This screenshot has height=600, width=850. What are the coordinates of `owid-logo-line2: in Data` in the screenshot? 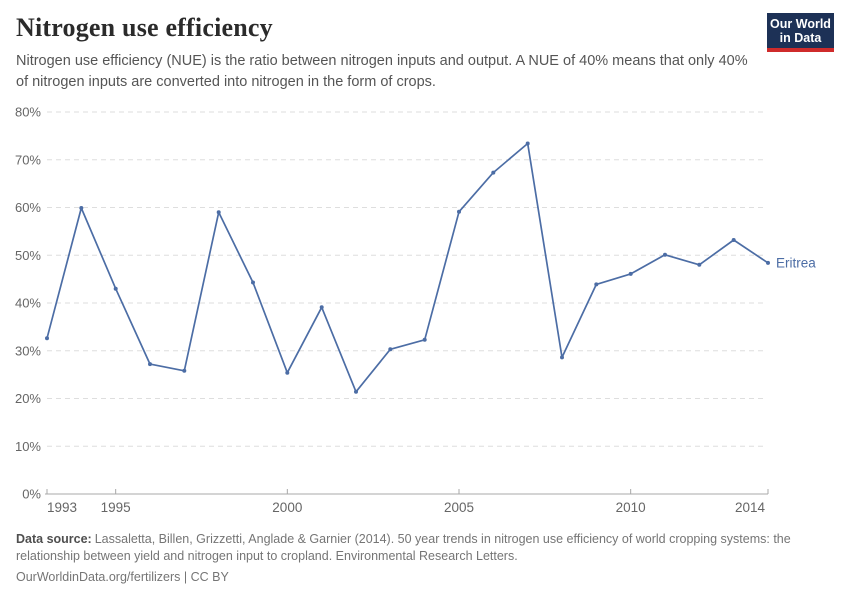 It's located at (800, 38).